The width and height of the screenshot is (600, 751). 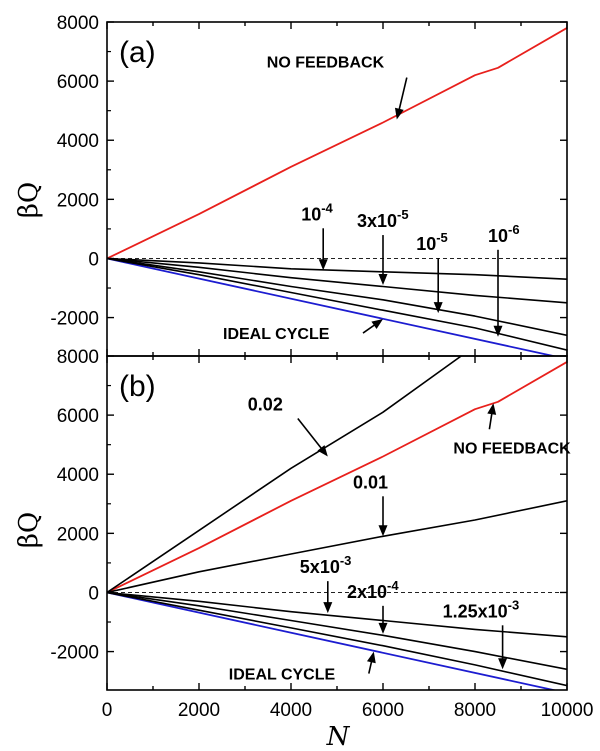 I want to click on x-tick-label: 0, so click(x=107, y=710).